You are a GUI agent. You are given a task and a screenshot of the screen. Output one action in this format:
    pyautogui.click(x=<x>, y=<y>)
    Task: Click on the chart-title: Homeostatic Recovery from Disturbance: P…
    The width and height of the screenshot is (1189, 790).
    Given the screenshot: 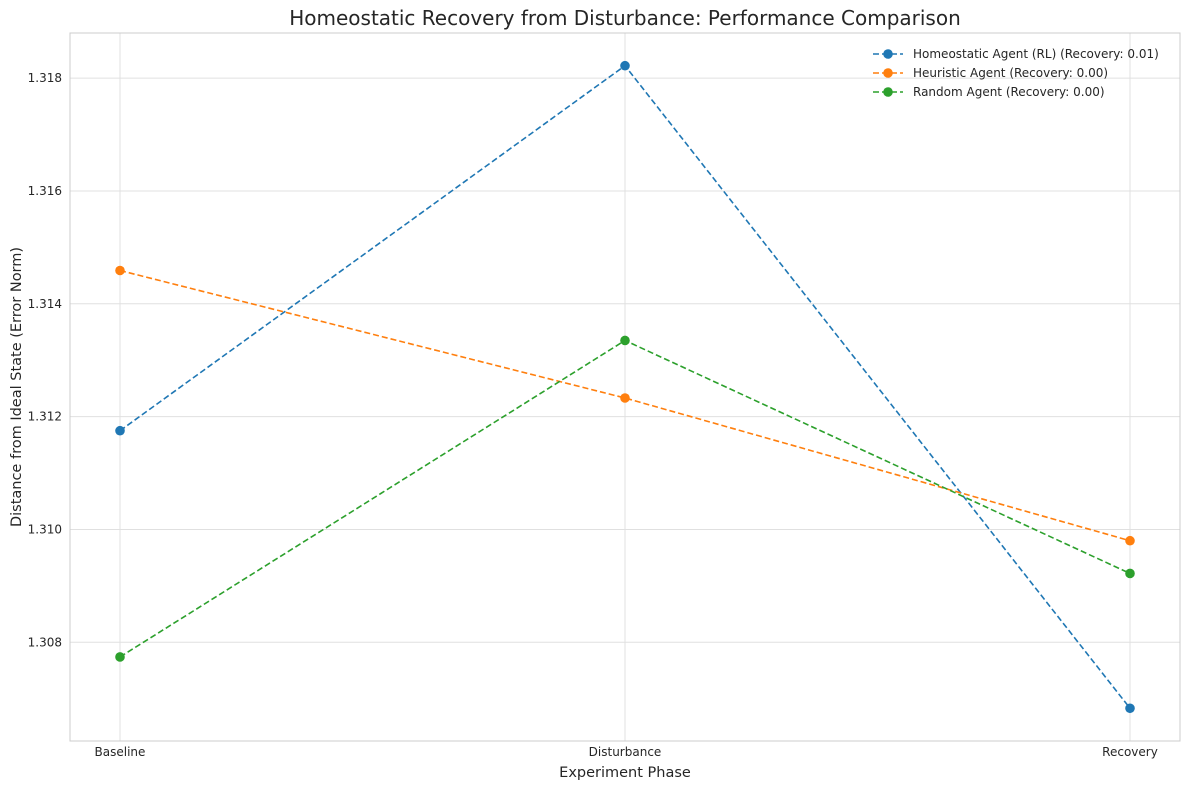 What is the action you would take?
    pyautogui.click(x=625, y=18)
    